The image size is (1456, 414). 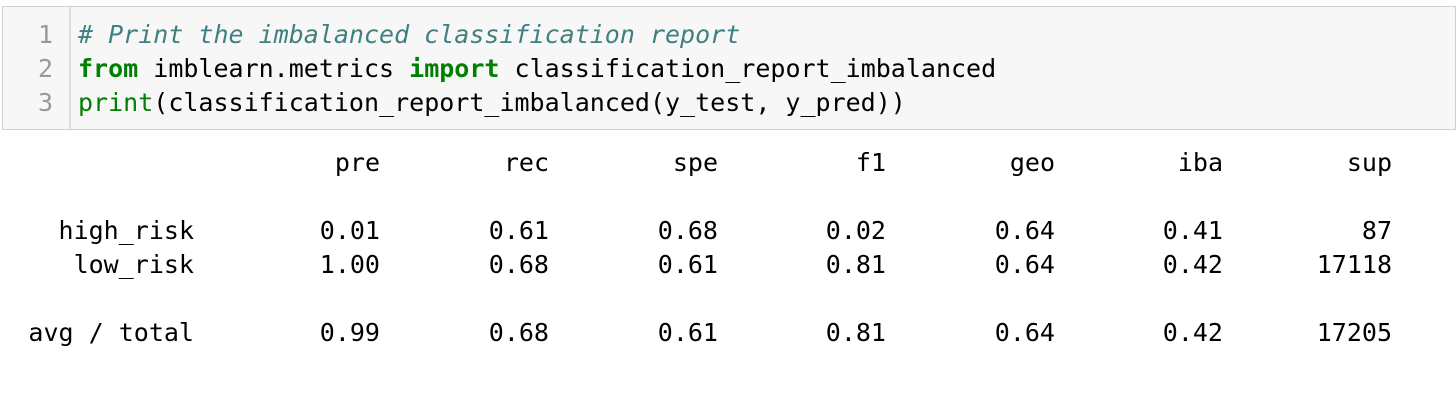 What do you see at coordinates (45, 102) in the screenshot?
I see `line-number: 3` at bounding box center [45, 102].